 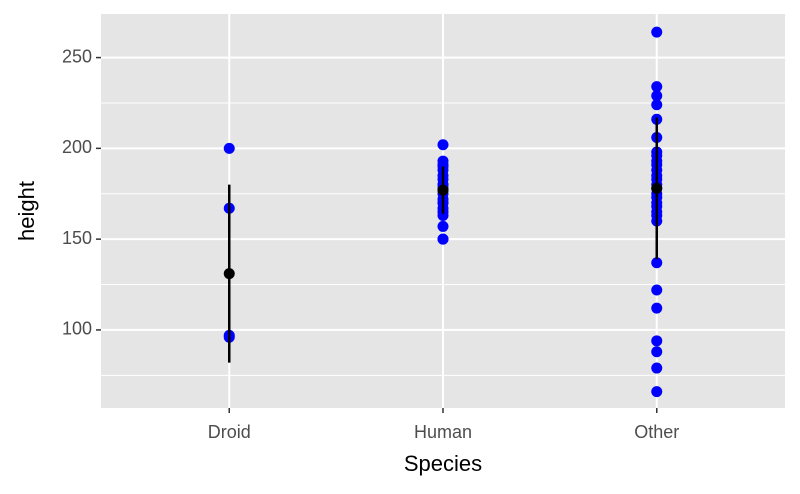 I want to click on y-tick-label: 250, so click(x=77, y=56).